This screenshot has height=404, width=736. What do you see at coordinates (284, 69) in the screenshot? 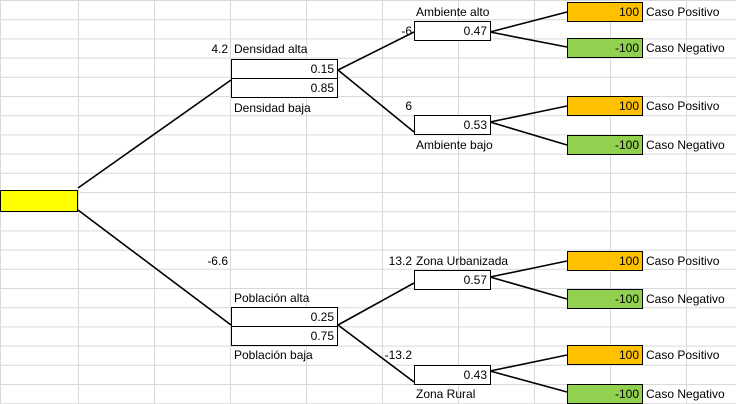
I see `densidad-alta-probability: 0.15` at bounding box center [284, 69].